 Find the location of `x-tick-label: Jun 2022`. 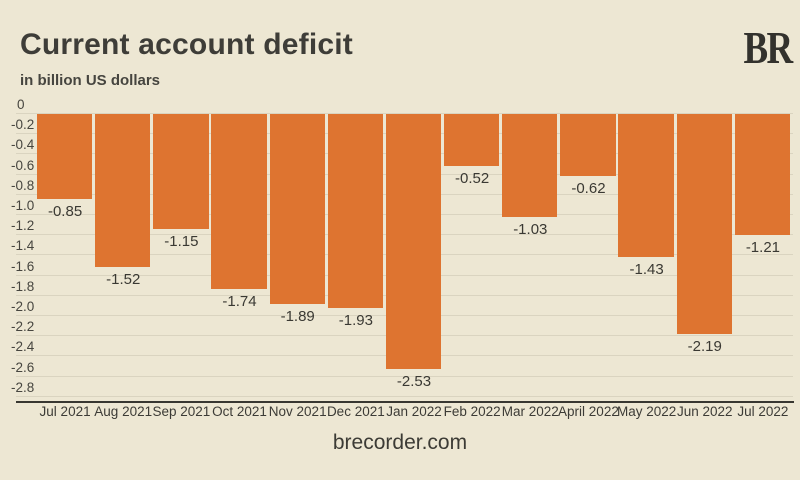

x-tick-label: Jun 2022 is located at coordinates (704, 411).